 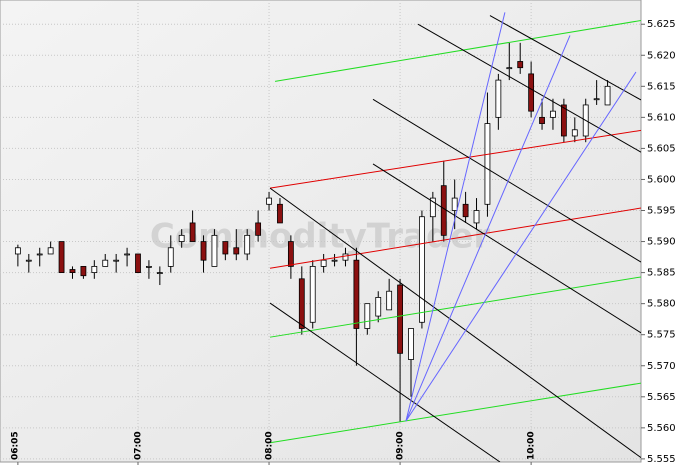 I want to click on y-tick-label: 5.555, so click(x=661, y=459).